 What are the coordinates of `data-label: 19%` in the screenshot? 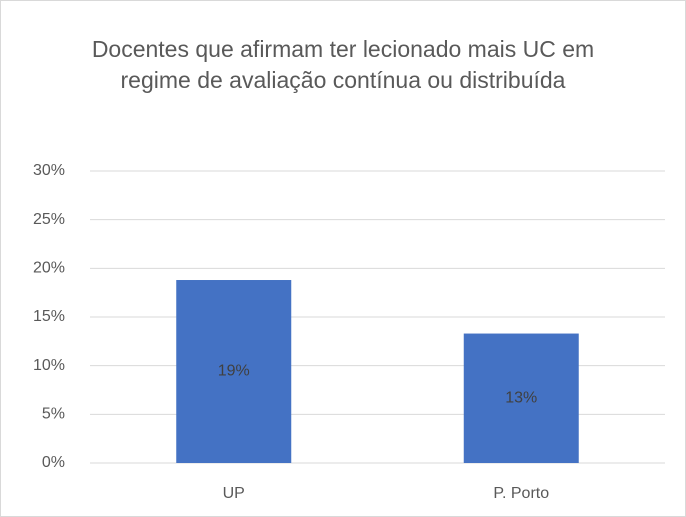 It's located at (234, 371).